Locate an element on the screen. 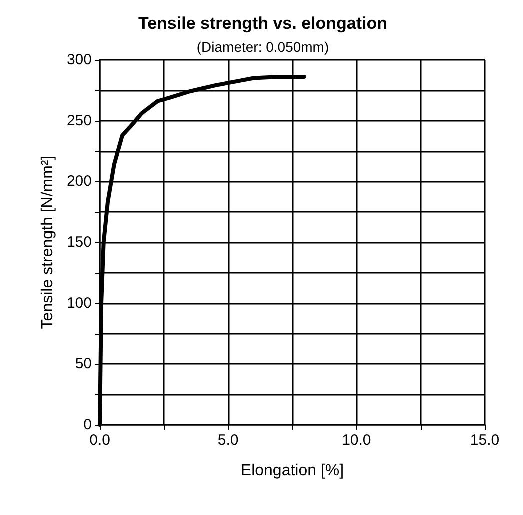  x-tick-label: 5.0 is located at coordinates (228, 440).